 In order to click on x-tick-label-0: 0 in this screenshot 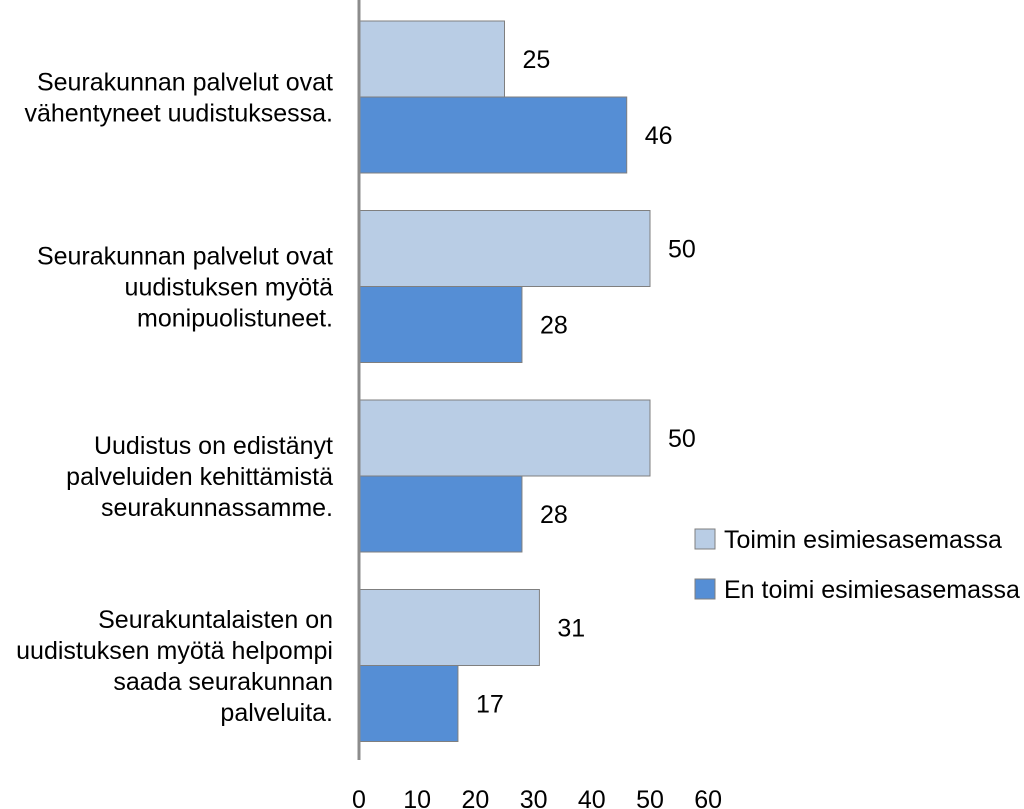, I will do `click(359, 797)`.